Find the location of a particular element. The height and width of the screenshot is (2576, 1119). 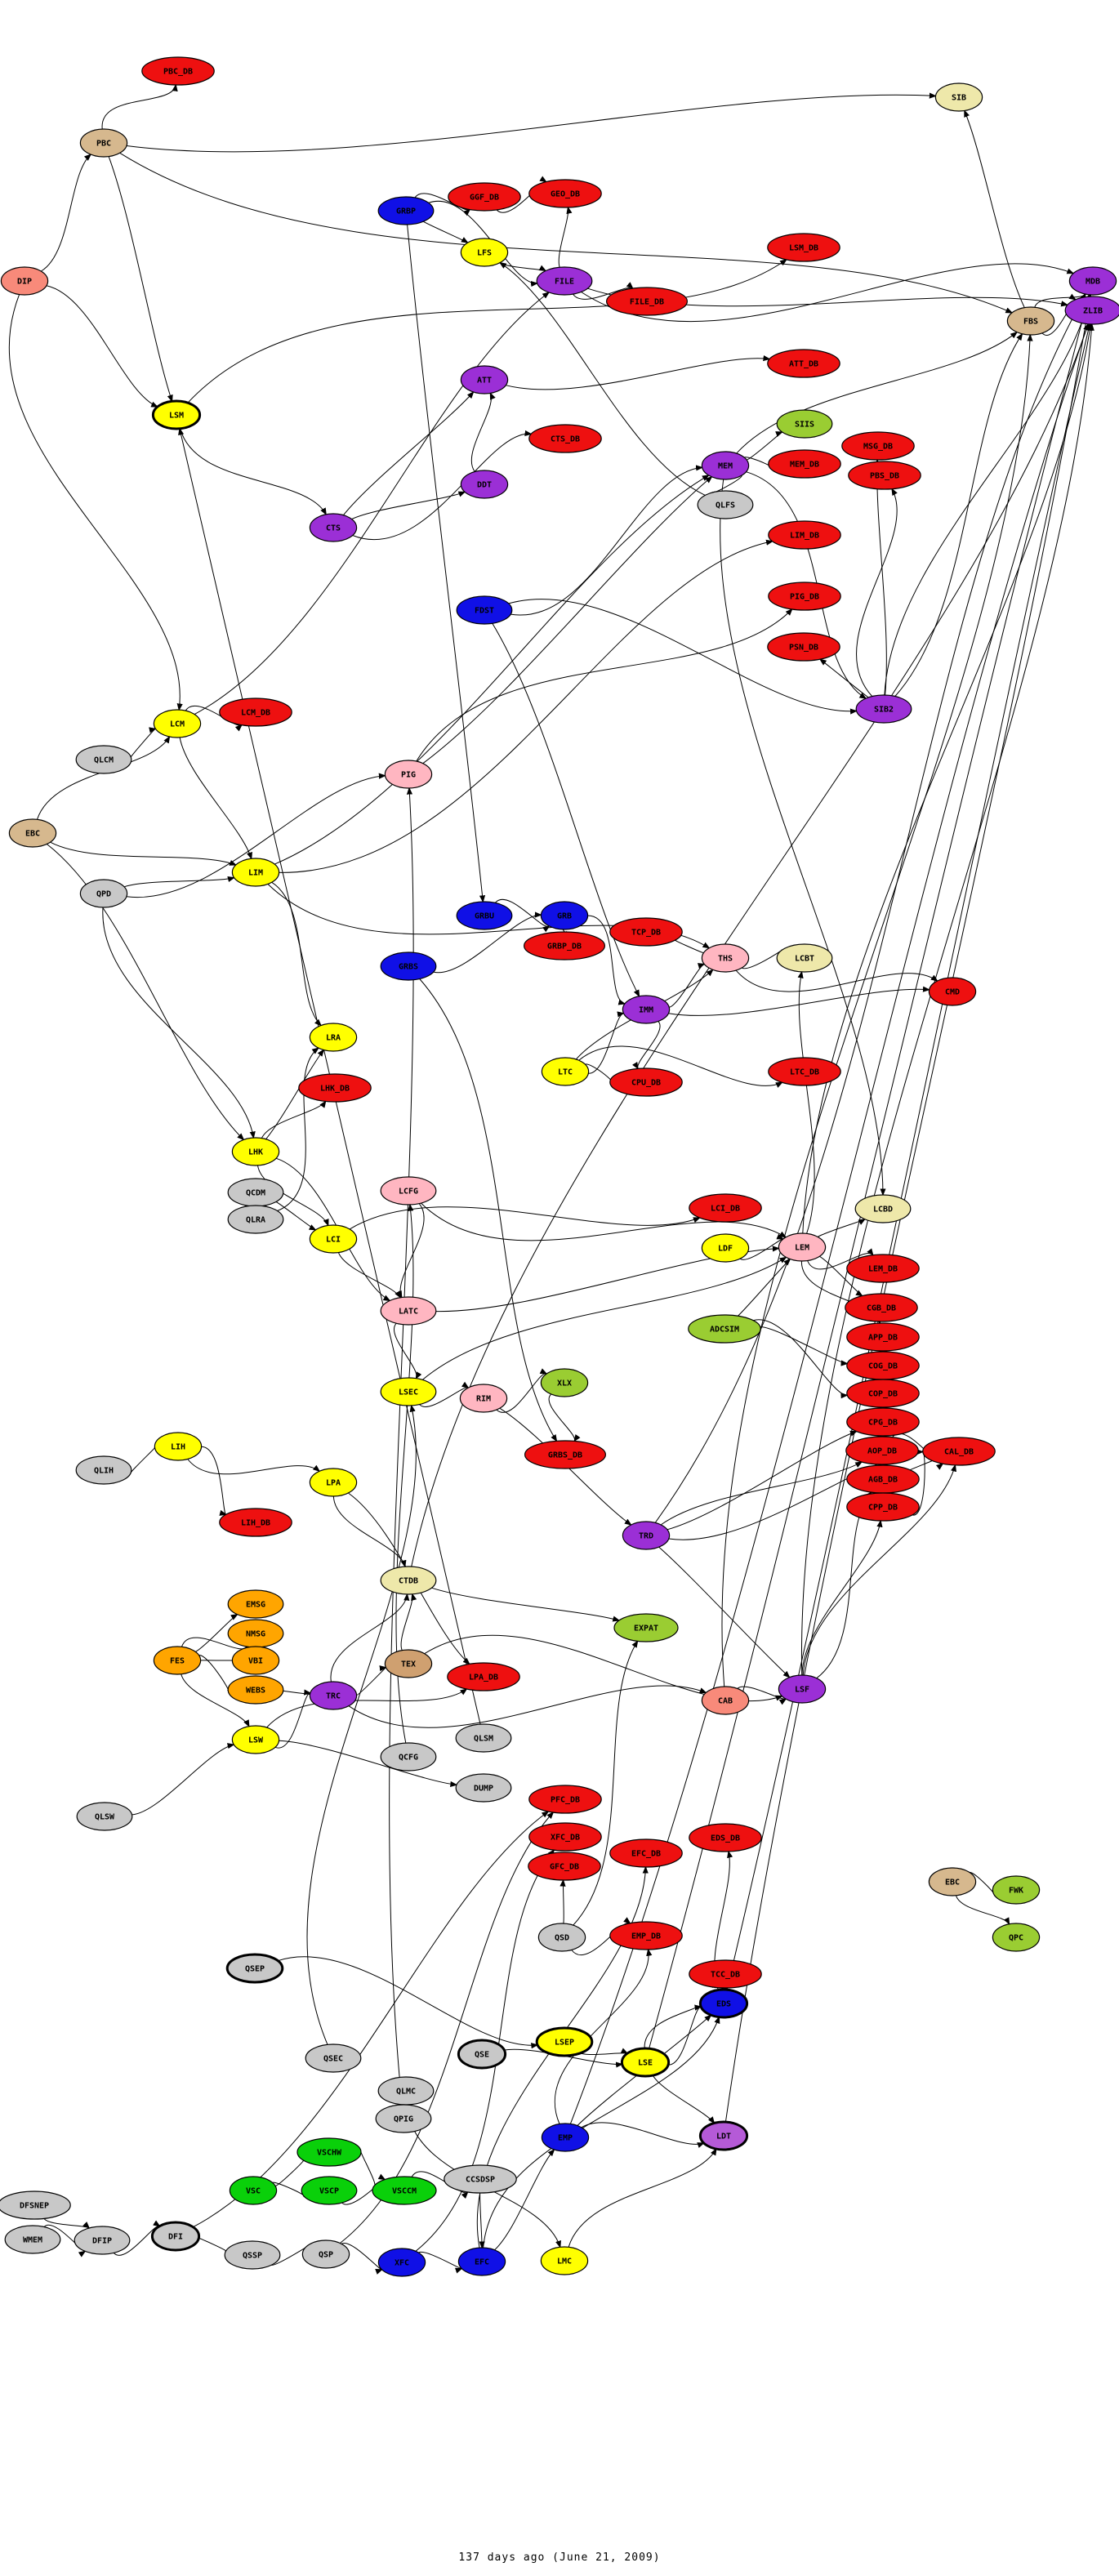

graph-edge-lih-lih_db is located at coordinates (214, 1481).